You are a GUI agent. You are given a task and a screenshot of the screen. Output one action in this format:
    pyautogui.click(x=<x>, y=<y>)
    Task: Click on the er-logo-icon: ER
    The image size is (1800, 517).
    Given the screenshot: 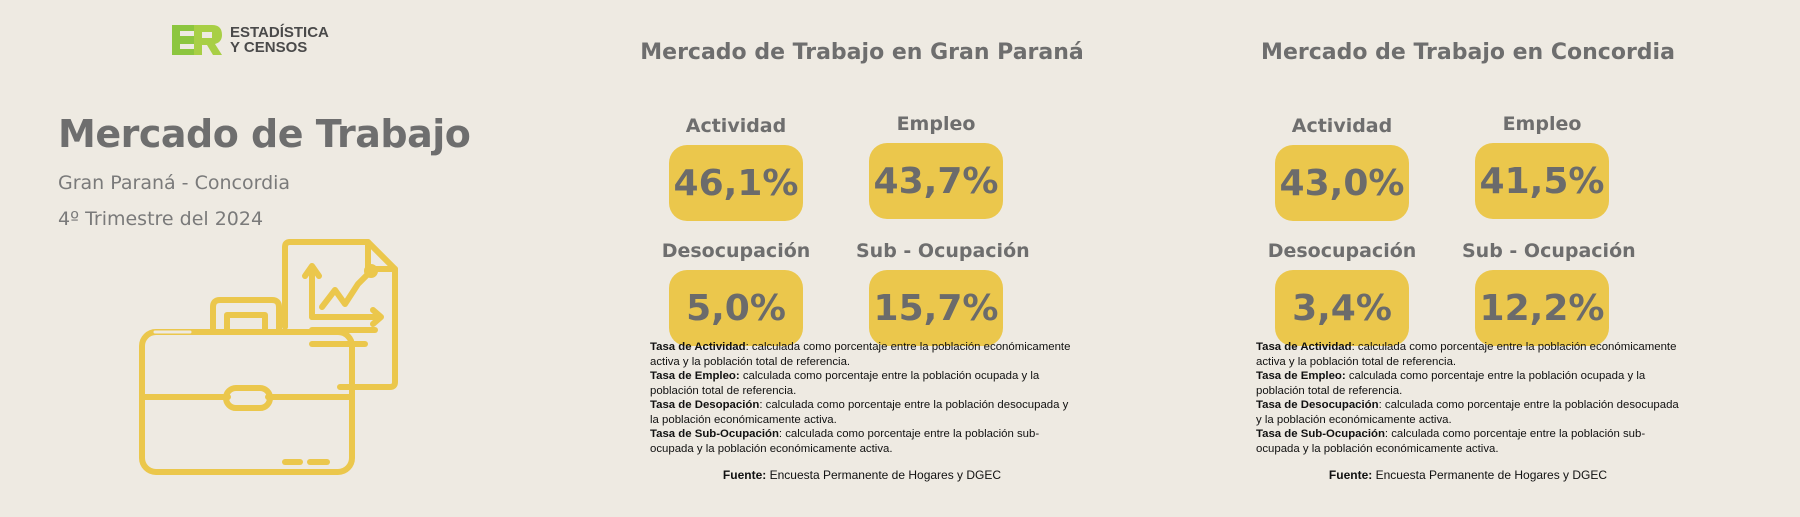 What is the action you would take?
    pyautogui.click(x=197, y=40)
    